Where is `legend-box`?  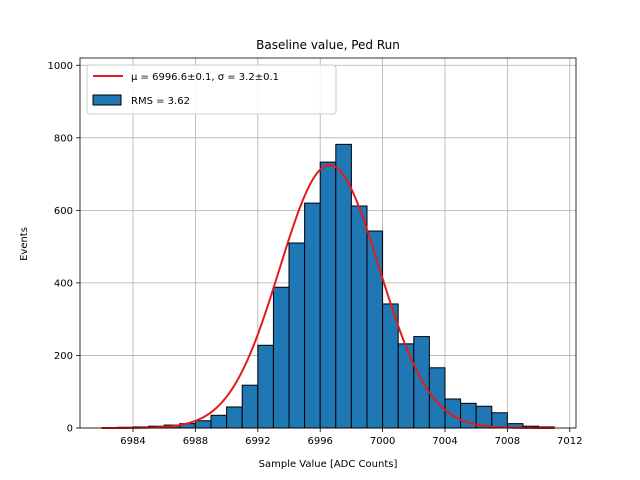 legend-box is located at coordinates (211, 89).